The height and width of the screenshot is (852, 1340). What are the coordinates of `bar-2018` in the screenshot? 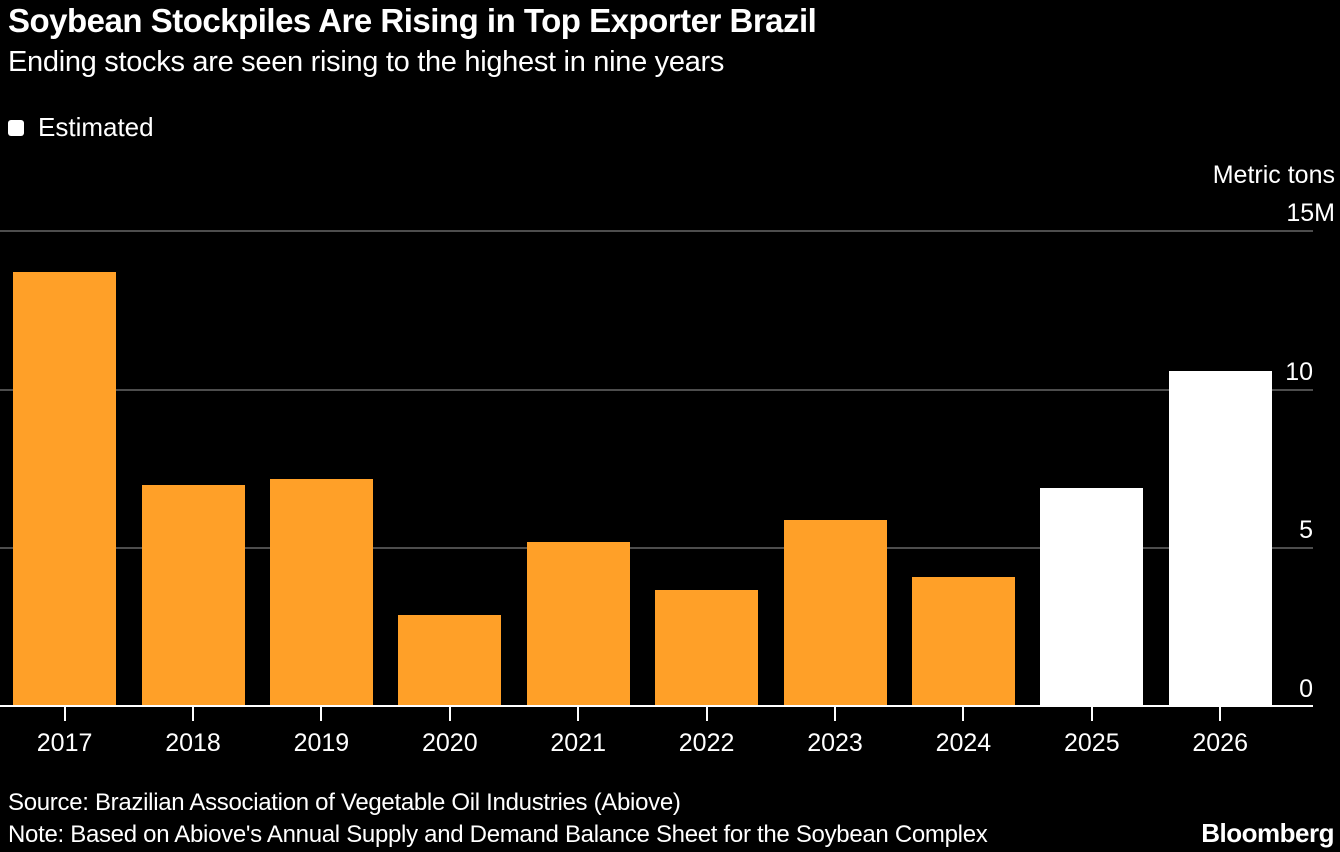 It's located at (193, 595).